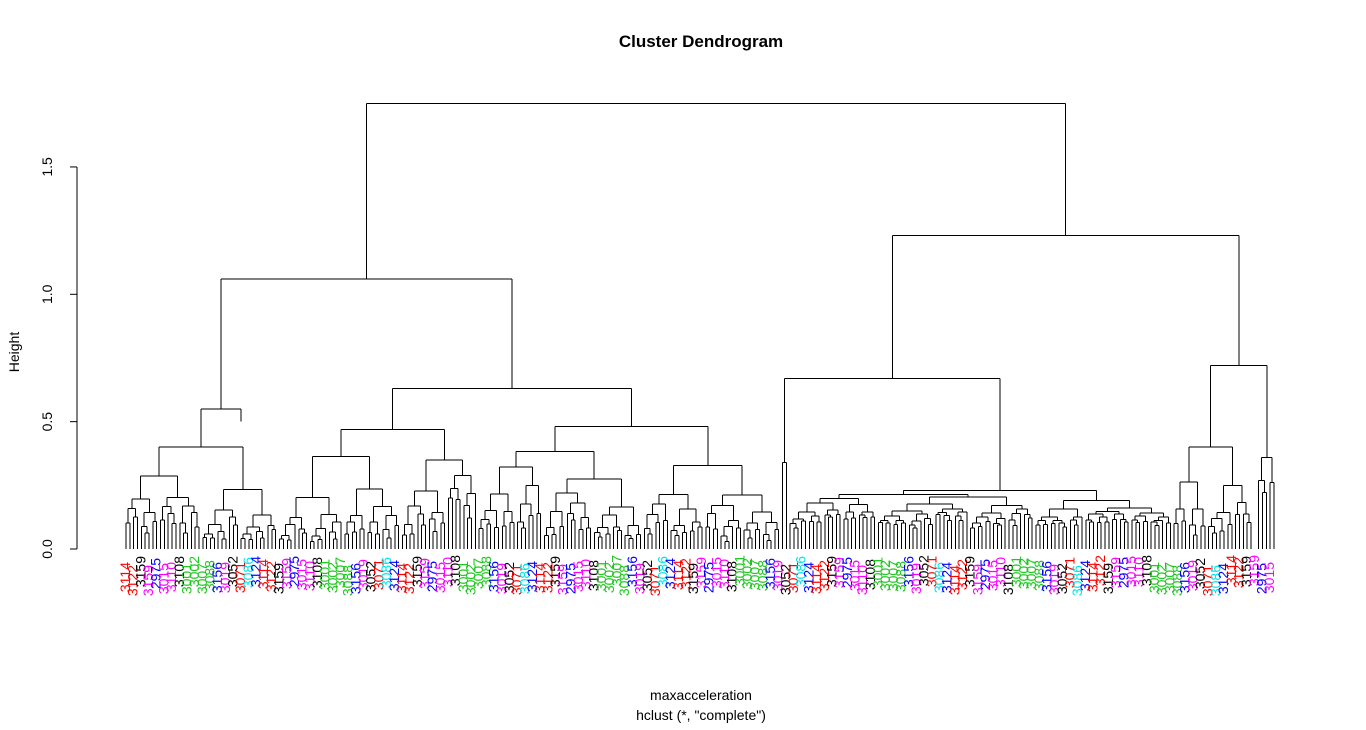 This screenshot has height=730, width=1366. I want to click on chart-subtitle: hclust (*, "complete"), so click(701, 715).